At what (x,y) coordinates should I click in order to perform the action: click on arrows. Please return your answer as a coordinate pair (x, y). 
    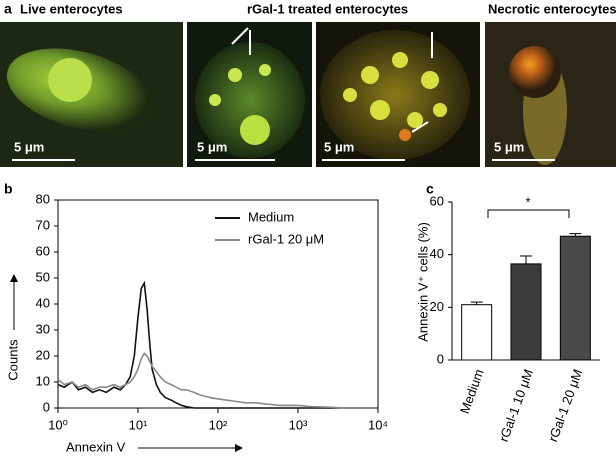
    Looking at the image, I should click on (332, 80).